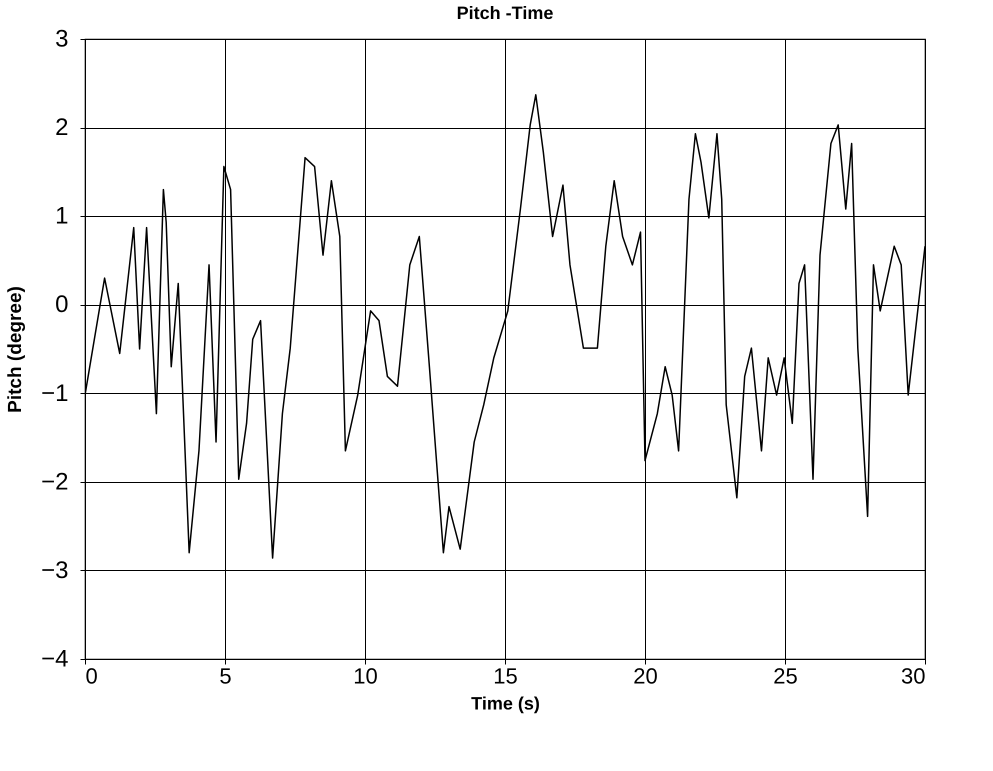 This screenshot has width=993, height=771. I want to click on y-tick-label: 2, so click(61, 128).